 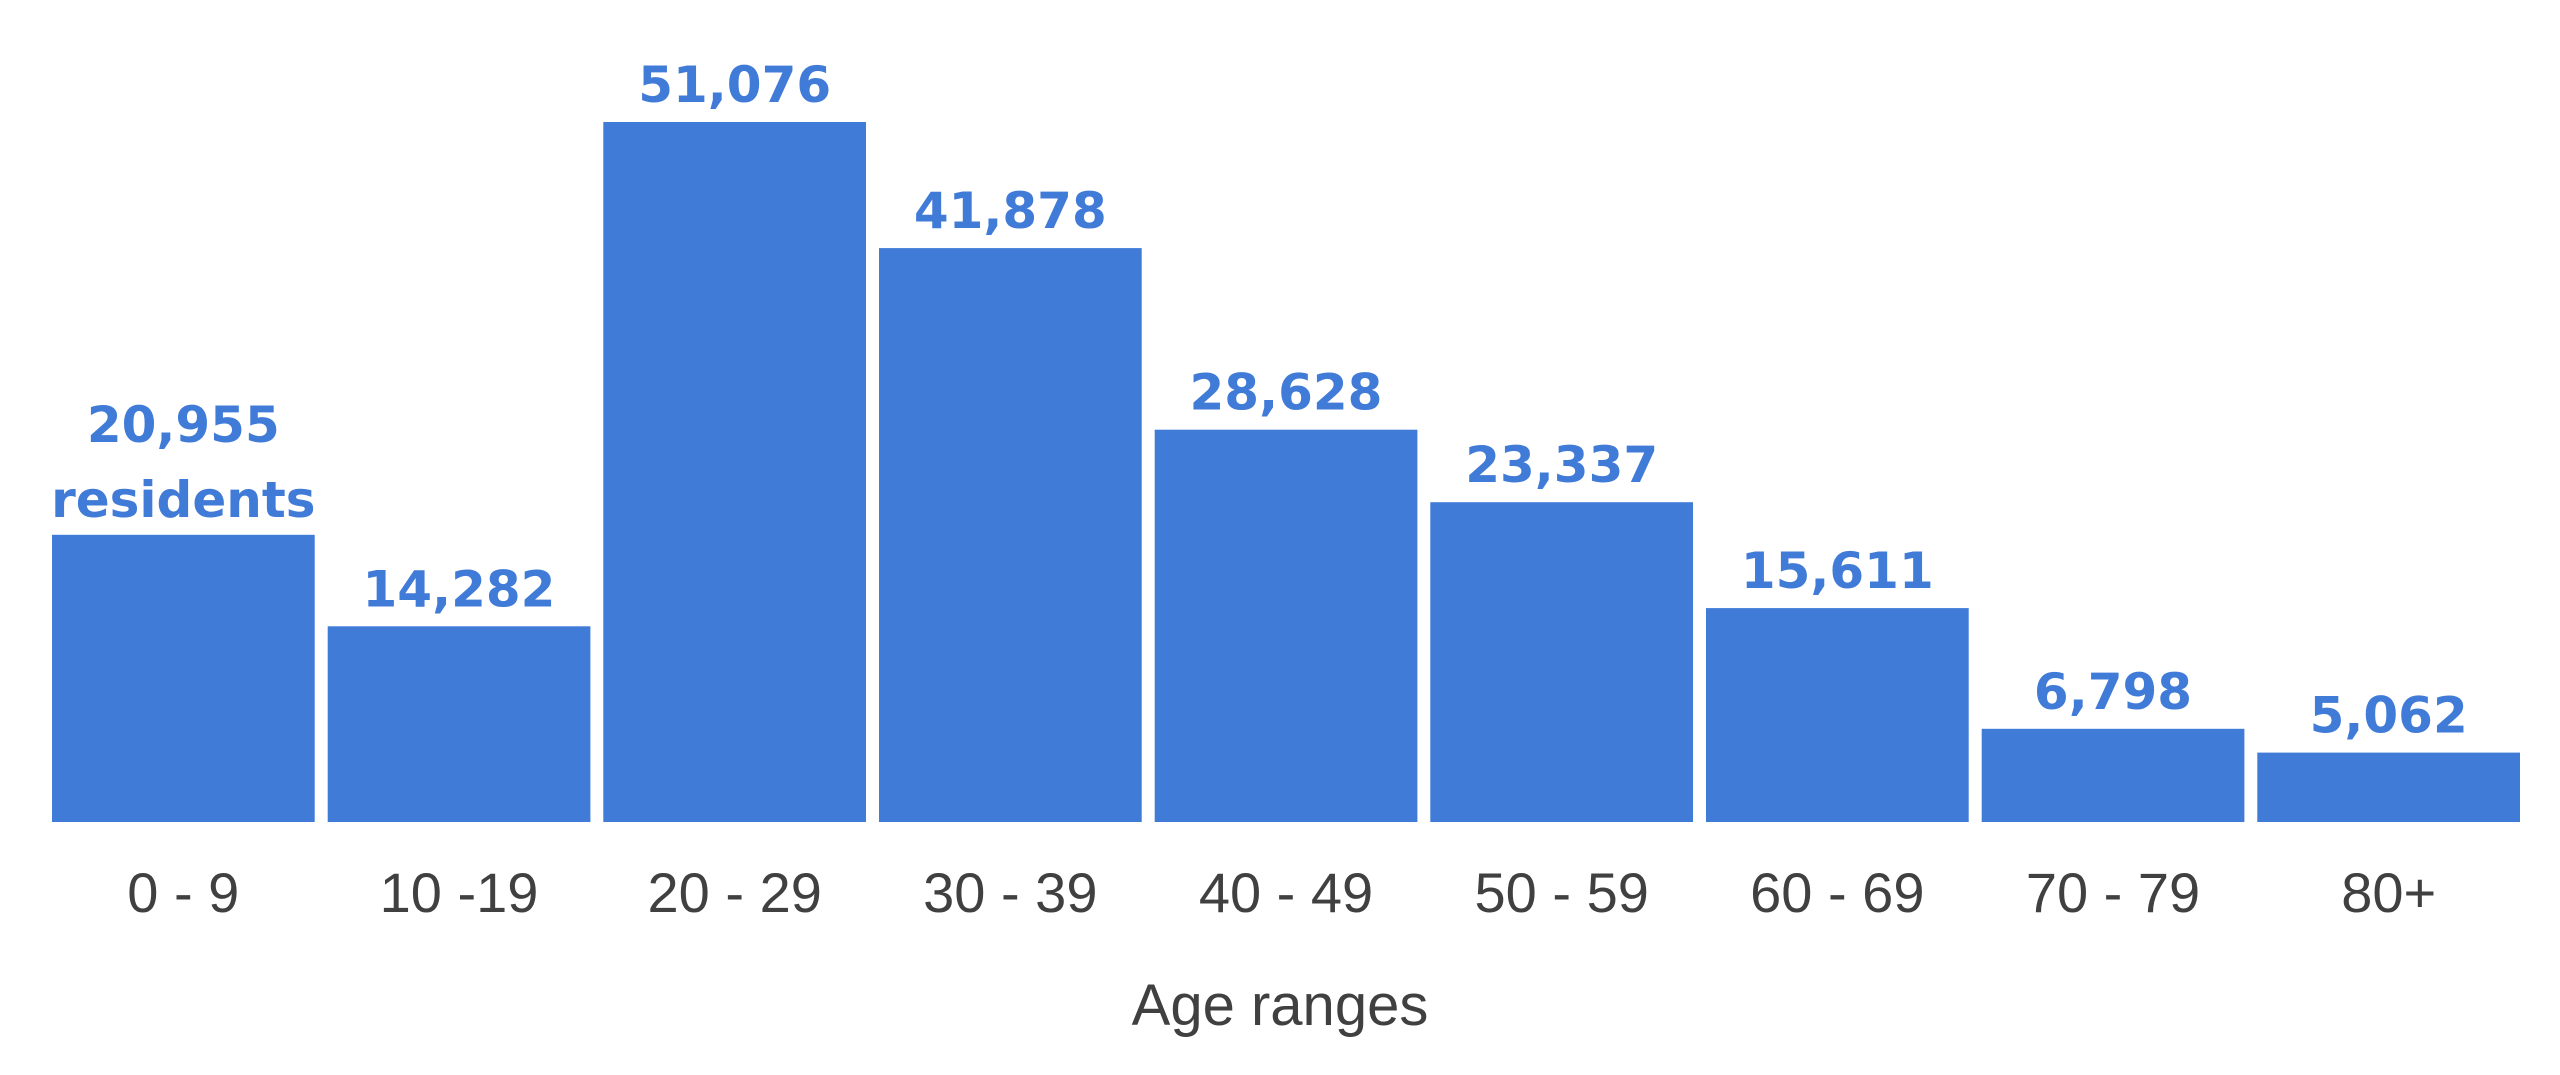 What do you see at coordinates (1837, 892) in the screenshot?
I see `x-tick-label-6: 60 - 69` at bounding box center [1837, 892].